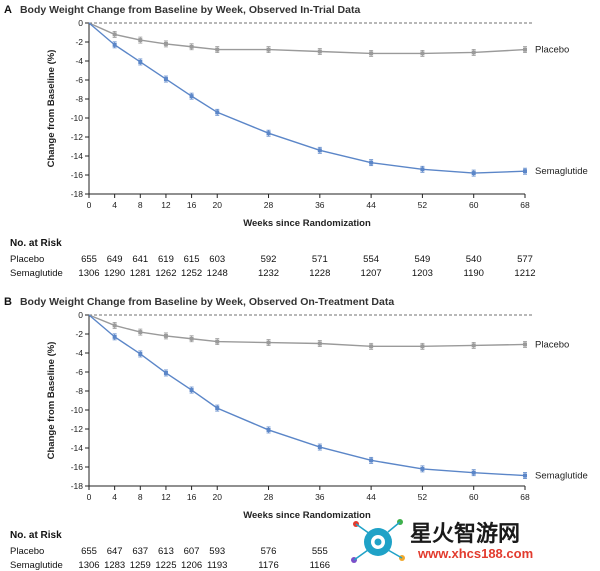 This screenshot has height=571, width=600. Describe the element at coordinates (79, 42) in the screenshot. I see `panel-a-y-tick-label: -2` at that location.